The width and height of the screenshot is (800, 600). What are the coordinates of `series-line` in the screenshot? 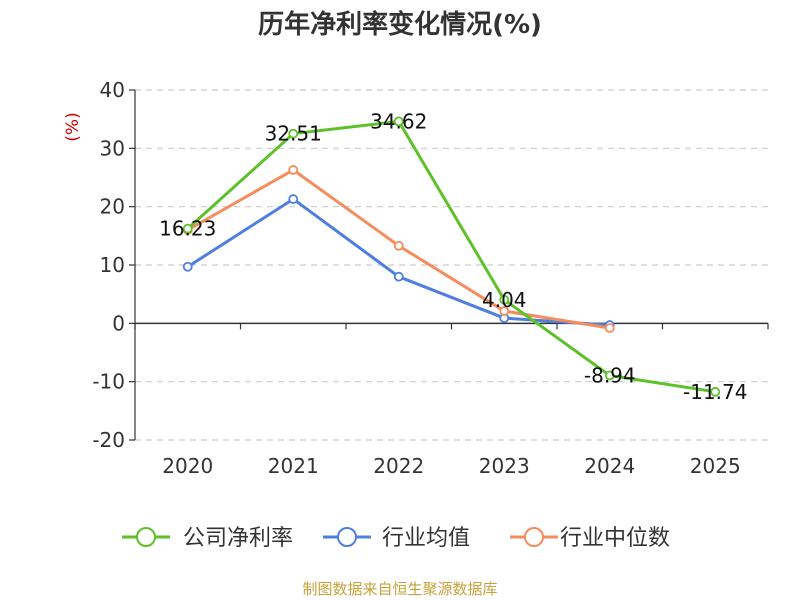 It's located at (398, 262).